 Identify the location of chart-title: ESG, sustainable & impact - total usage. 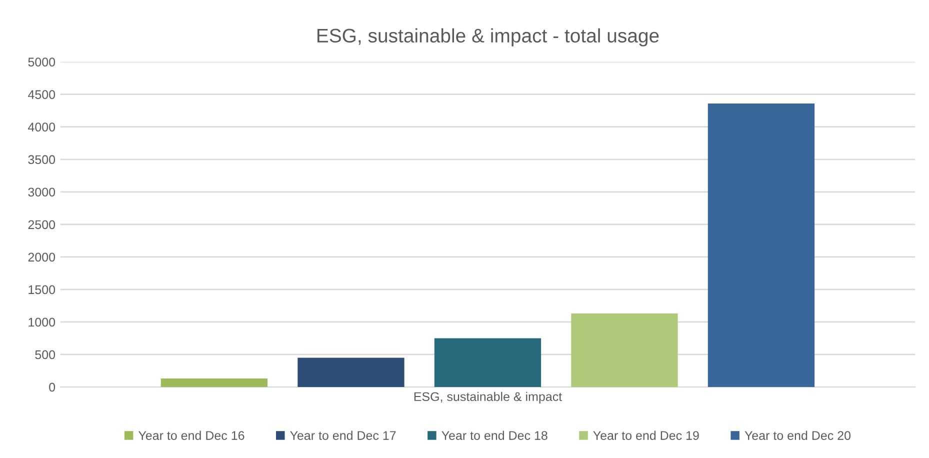
(488, 37).